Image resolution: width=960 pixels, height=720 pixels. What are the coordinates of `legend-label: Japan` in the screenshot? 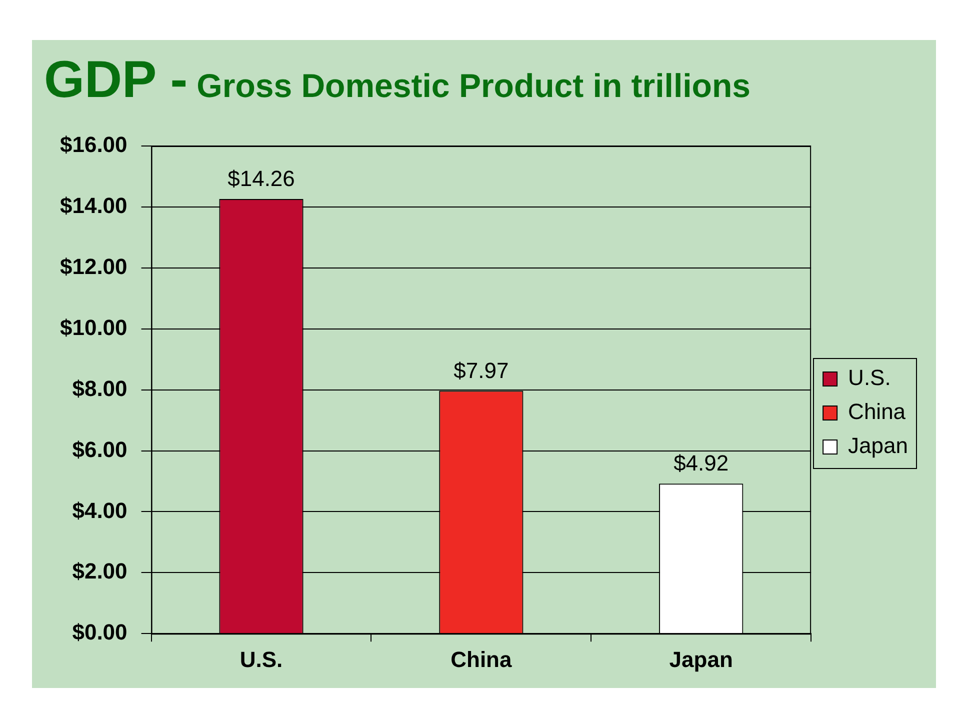 It's located at (878, 445).